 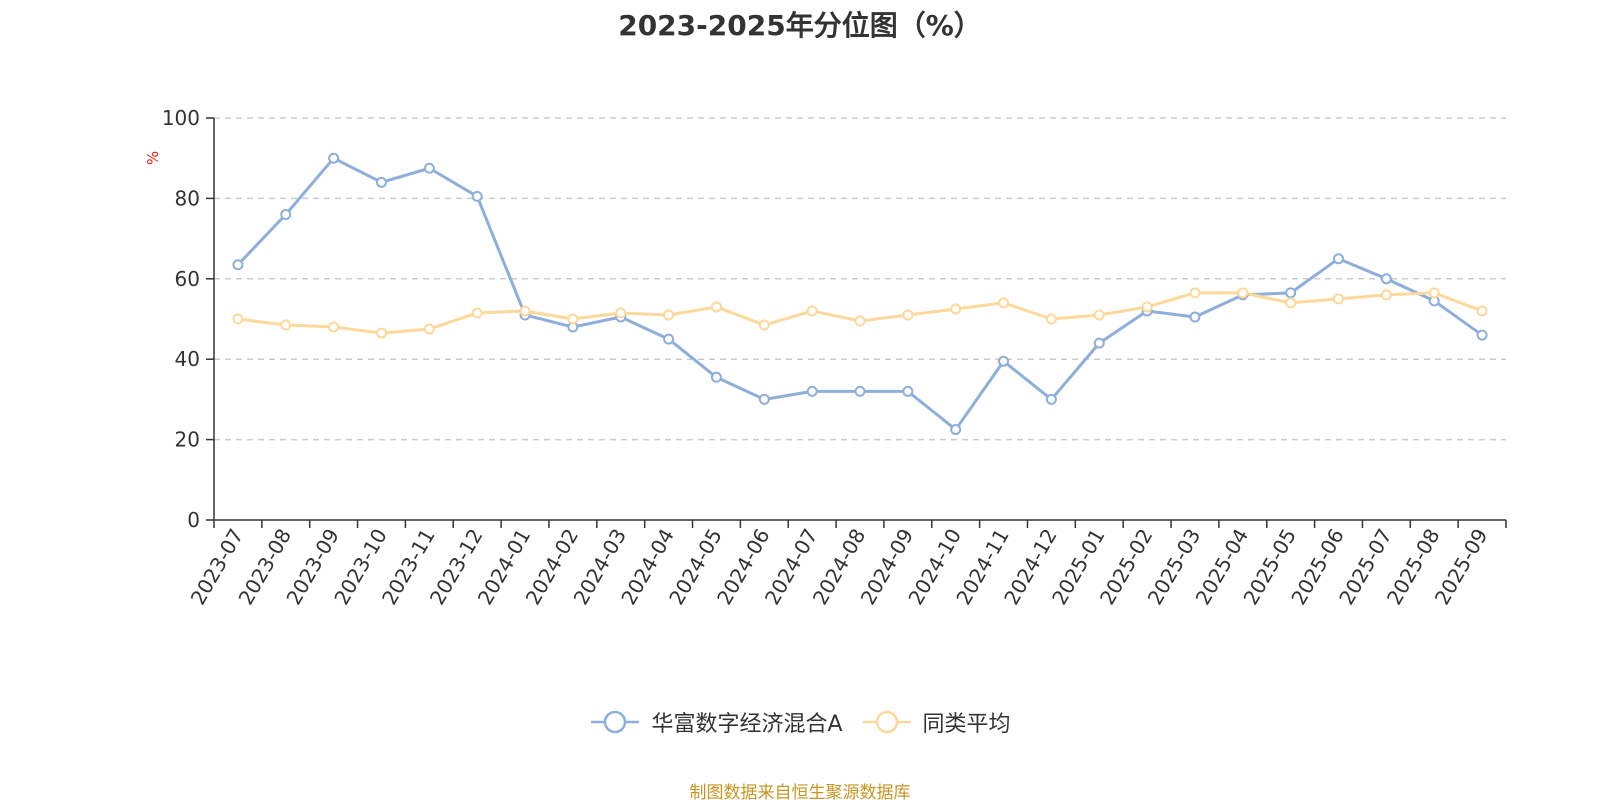 I want to click on chart-title: 2023-2025年分位图（%）, so click(x=800, y=25).